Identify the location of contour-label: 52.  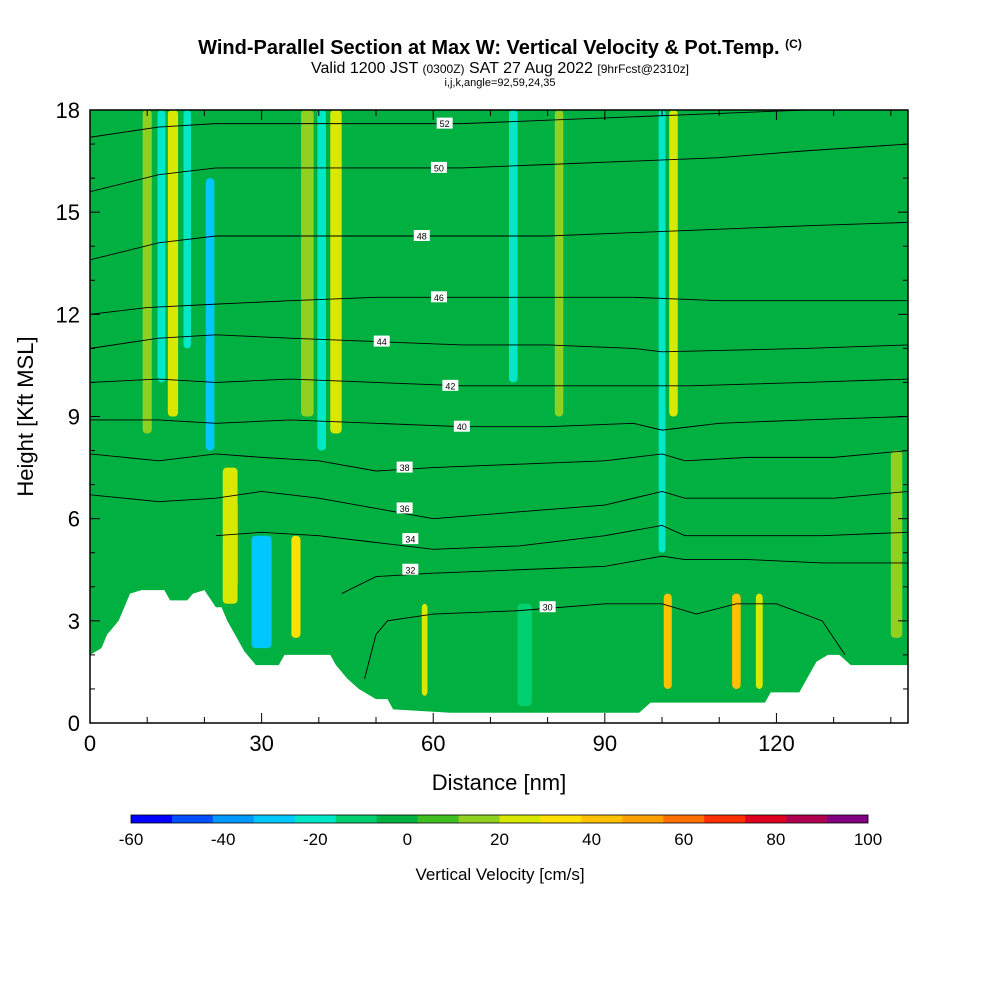
(445, 124).